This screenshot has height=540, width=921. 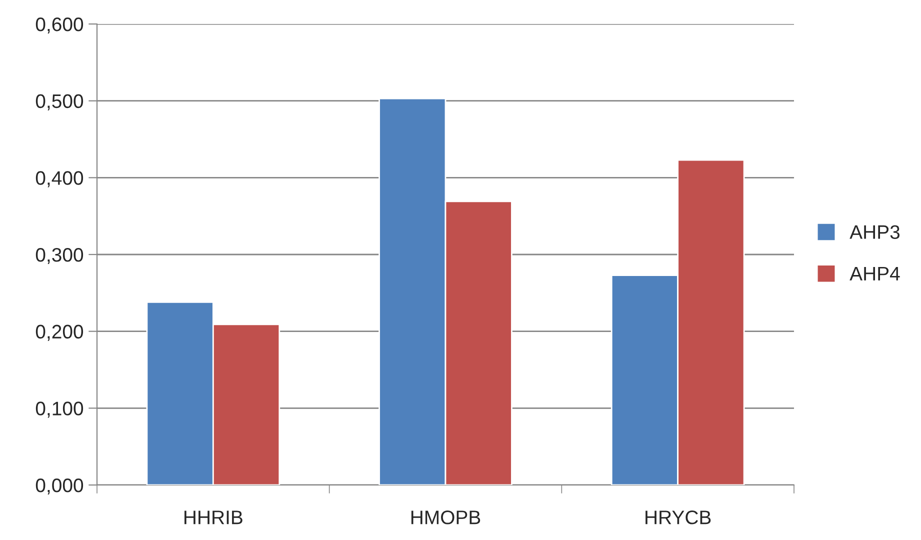 I want to click on x-tick-label: HRYCB, so click(x=678, y=517).